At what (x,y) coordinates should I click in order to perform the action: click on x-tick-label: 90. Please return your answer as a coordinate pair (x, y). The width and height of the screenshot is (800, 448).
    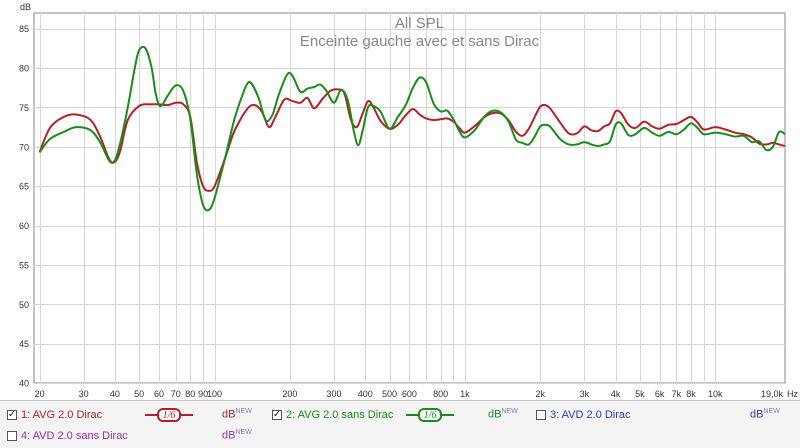
    Looking at the image, I should click on (203, 394).